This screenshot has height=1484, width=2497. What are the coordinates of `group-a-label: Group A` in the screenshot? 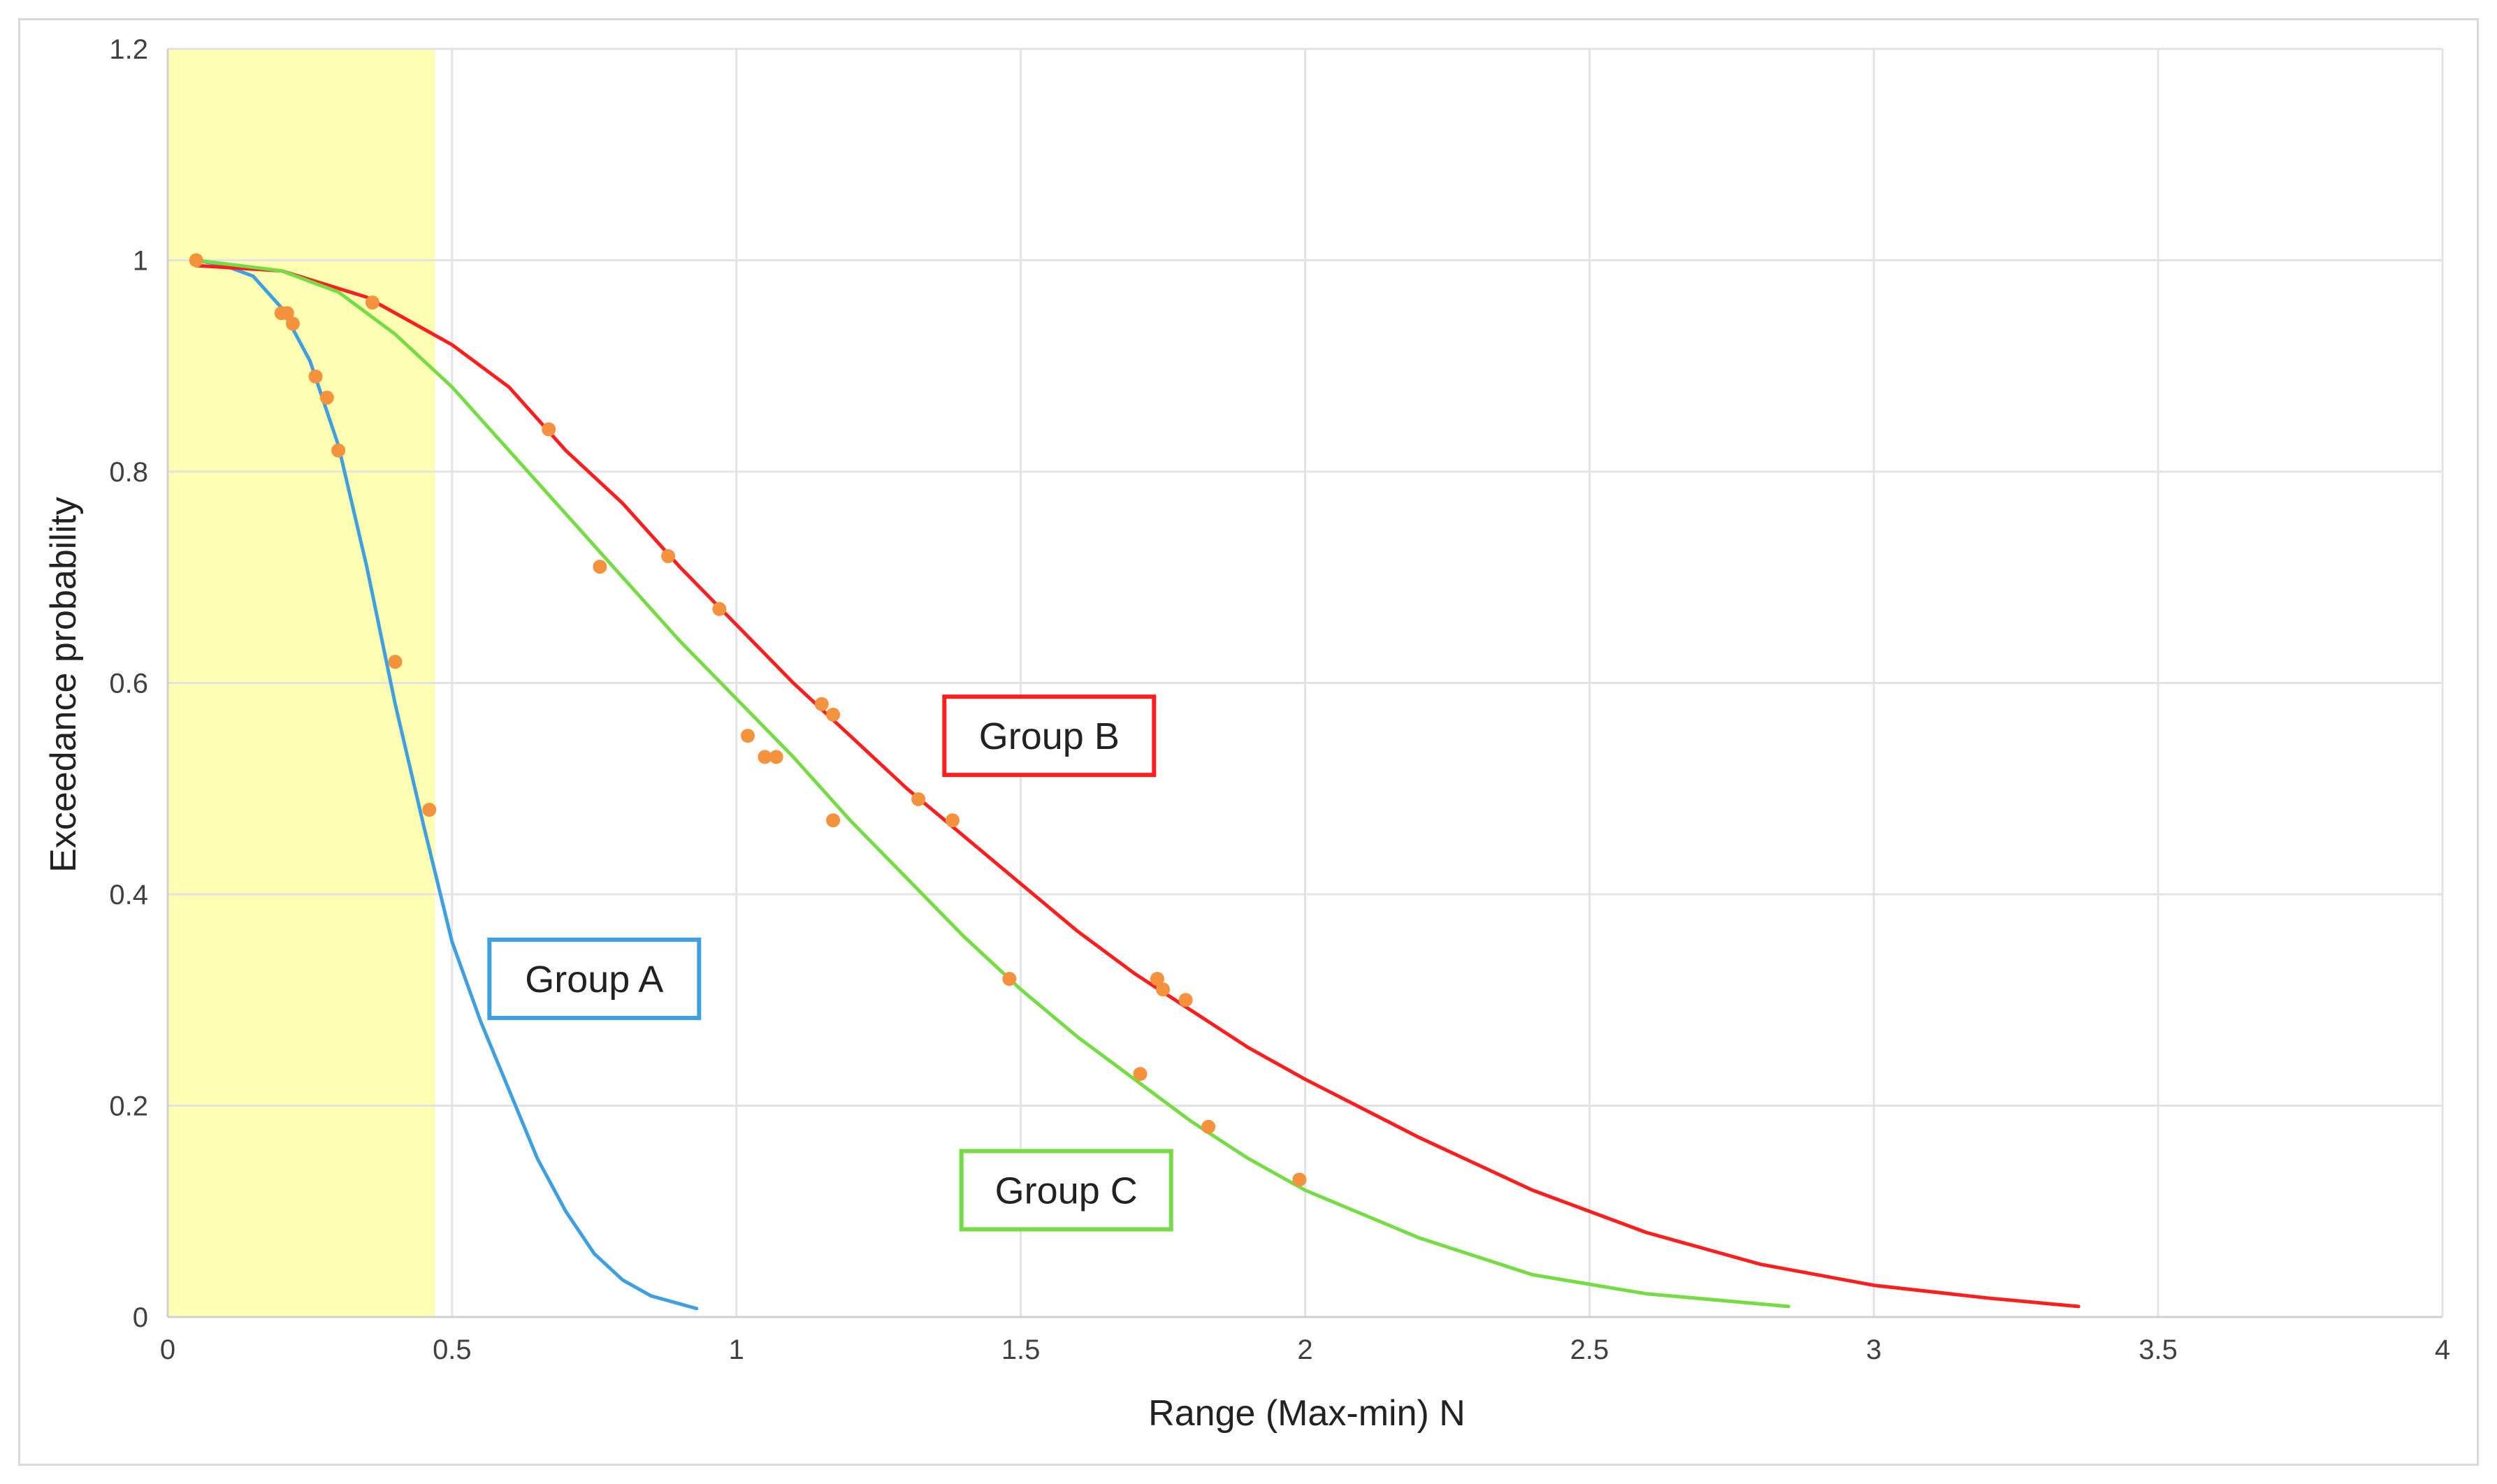 It's located at (594, 980).